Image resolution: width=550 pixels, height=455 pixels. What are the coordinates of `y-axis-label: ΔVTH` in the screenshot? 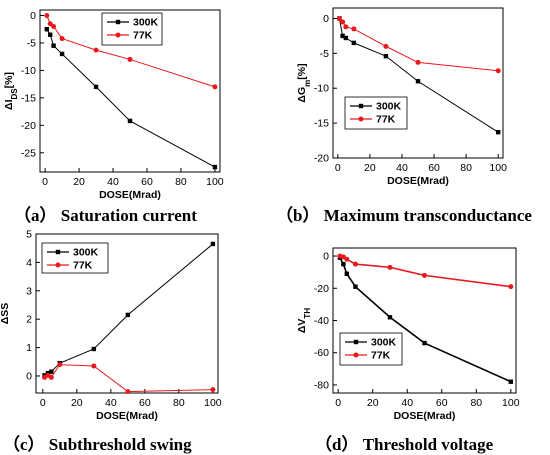 It's located at (304, 320).